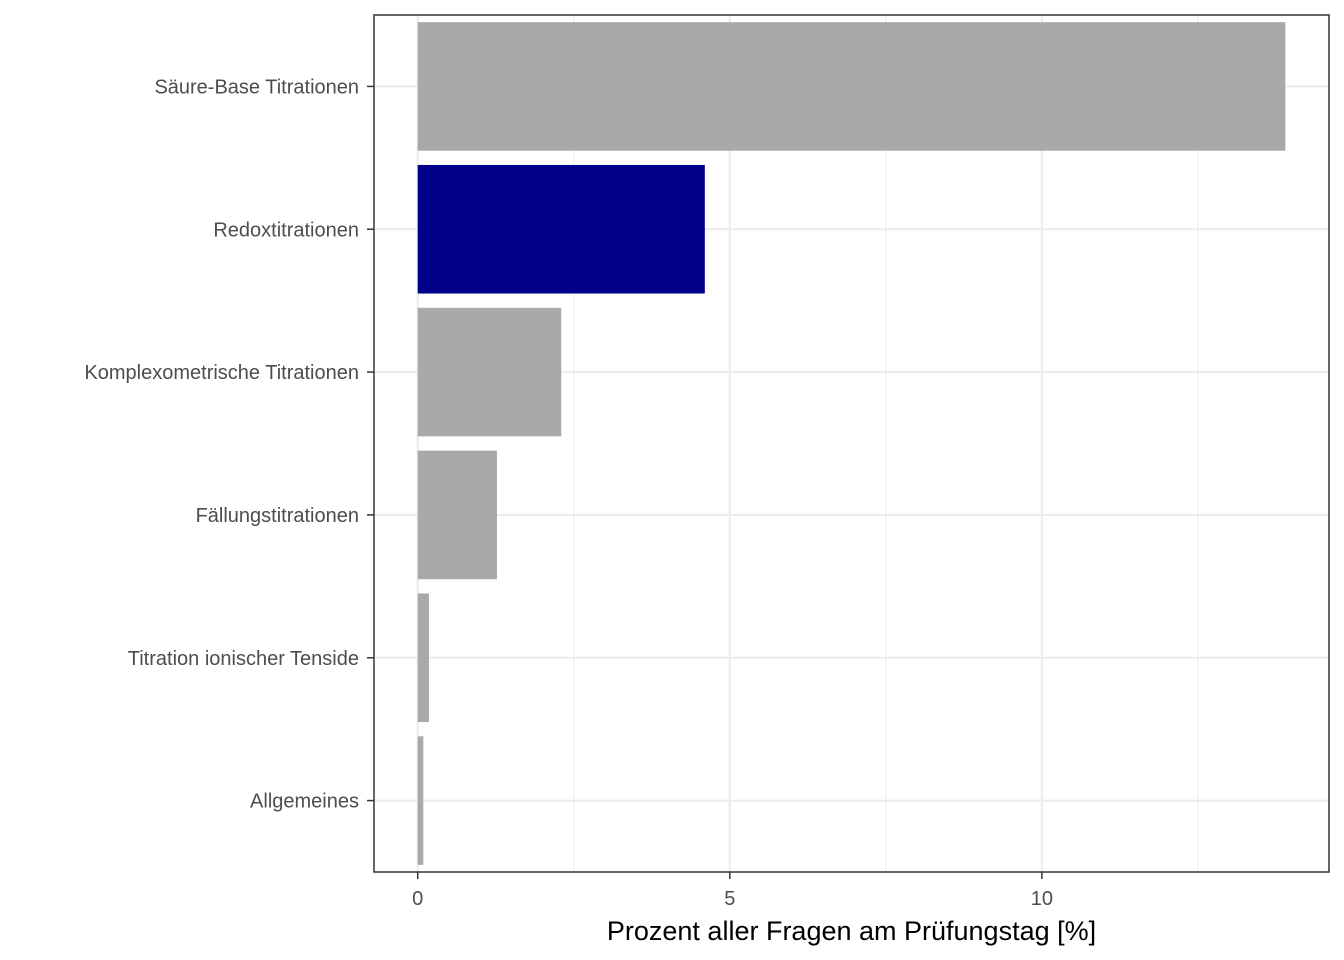 The height and width of the screenshot is (960, 1344). I want to click on y-tick-label: Komplexometrische Titrationen, so click(221, 373).